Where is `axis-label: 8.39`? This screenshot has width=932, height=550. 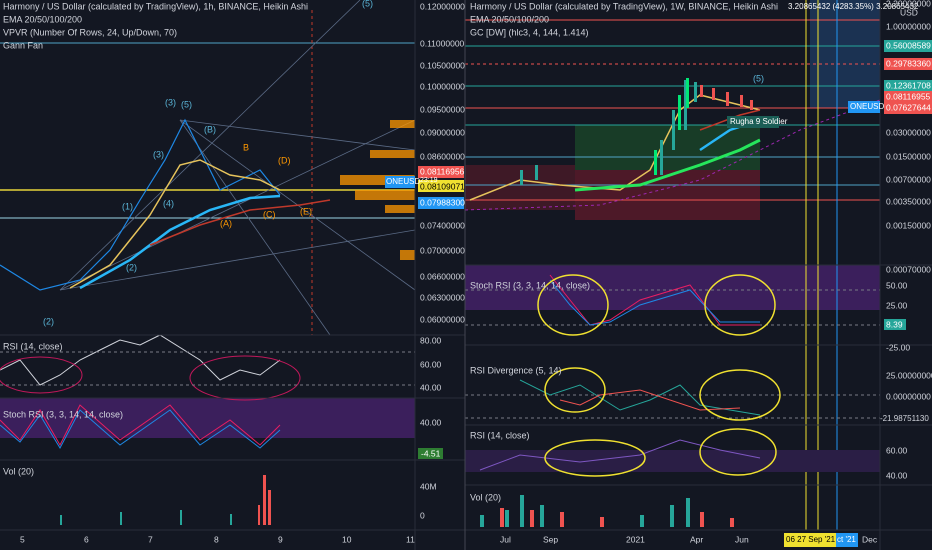
axis-label: 8.39 is located at coordinates (894, 324).